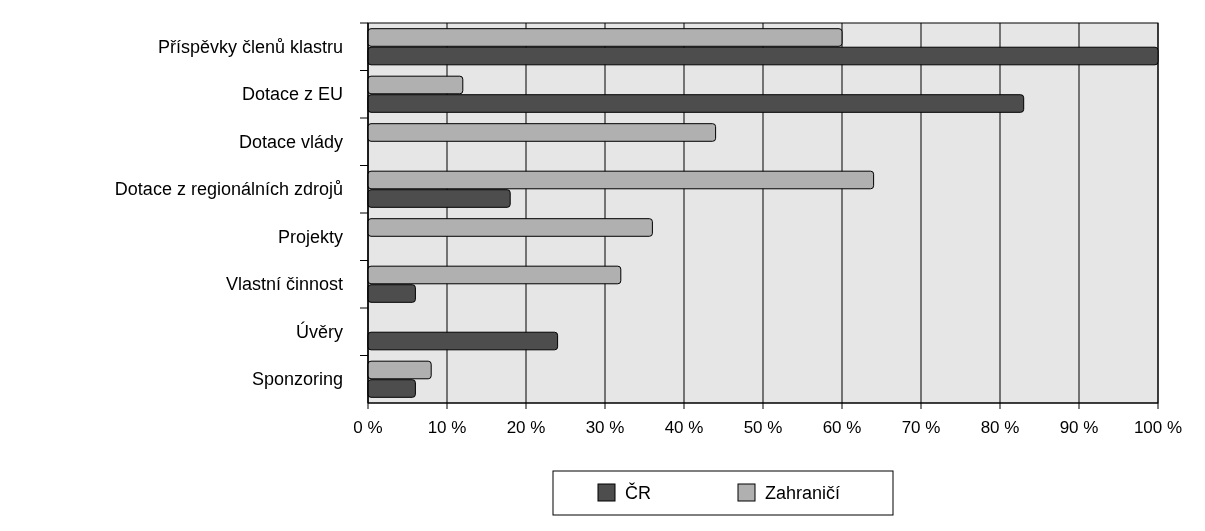  Describe the element at coordinates (921, 427) in the screenshot. I see `x-tick-label: 70 %` at that location.